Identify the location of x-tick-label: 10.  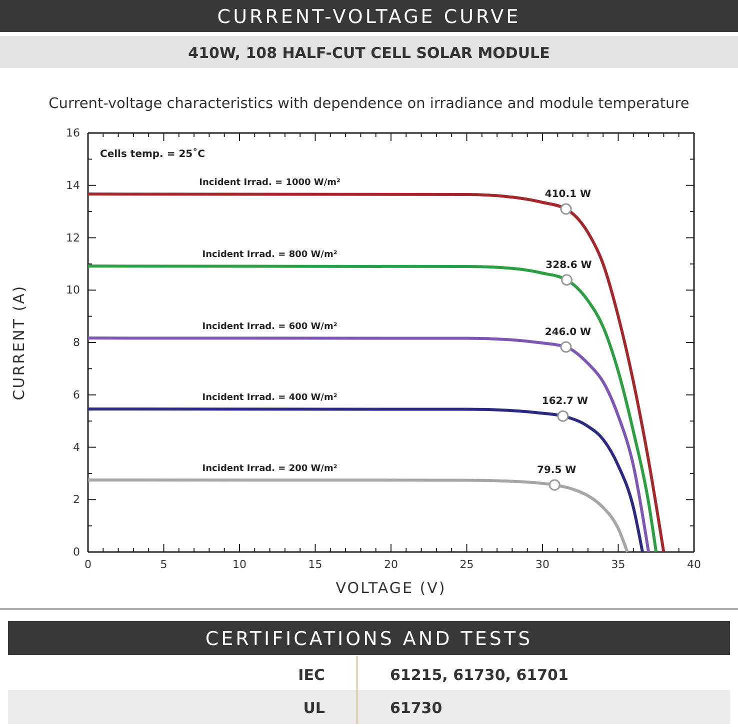
(239, 564).